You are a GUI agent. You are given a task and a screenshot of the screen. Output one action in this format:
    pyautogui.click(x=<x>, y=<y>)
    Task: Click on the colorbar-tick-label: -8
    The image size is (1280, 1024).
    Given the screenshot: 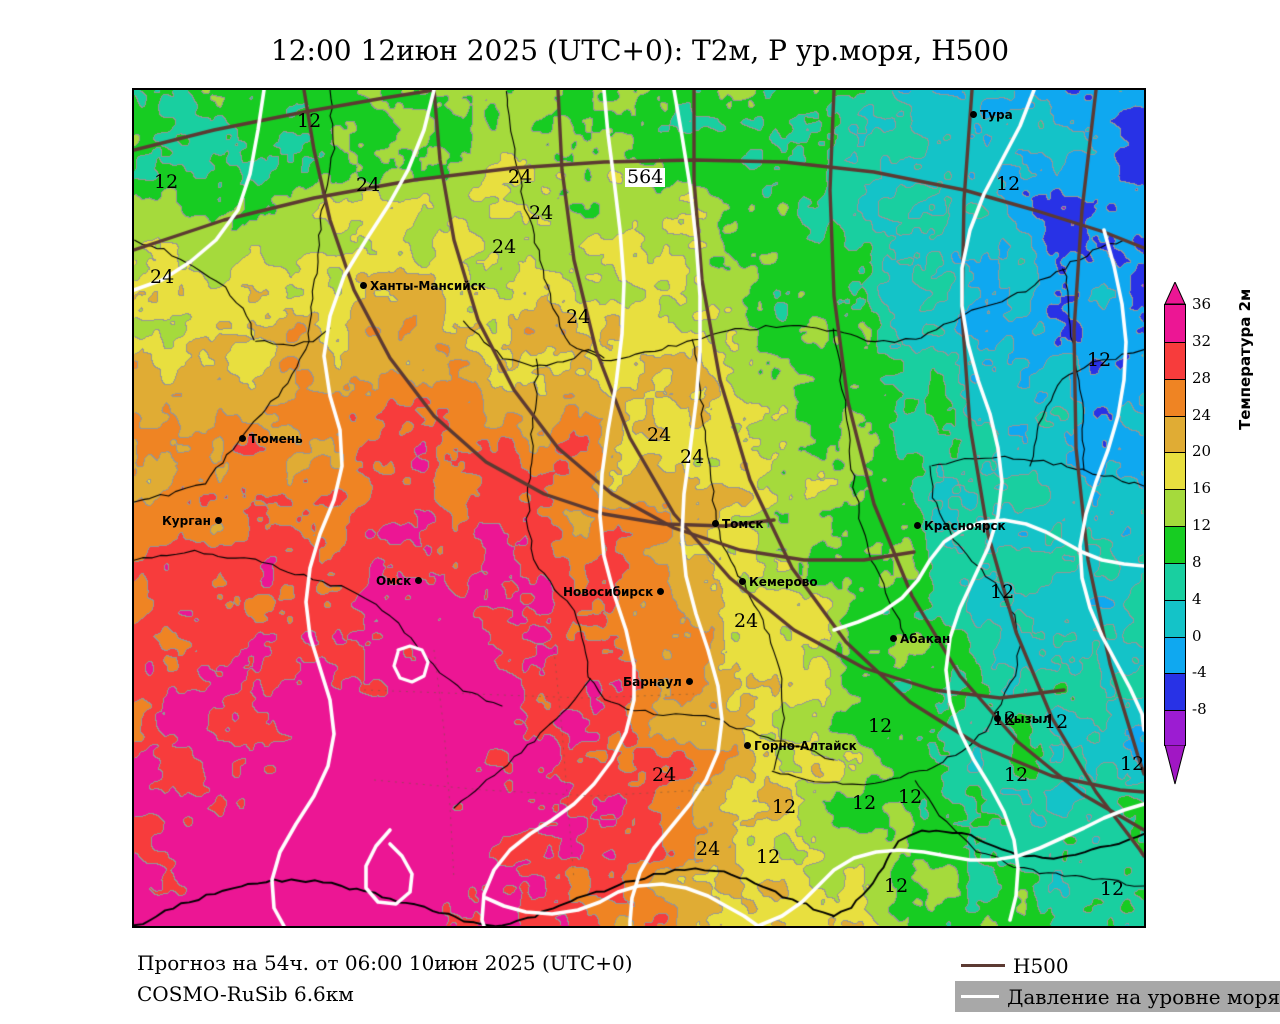 What is the action you would take?
    pyautogui.click(x=1199, y=709)
    